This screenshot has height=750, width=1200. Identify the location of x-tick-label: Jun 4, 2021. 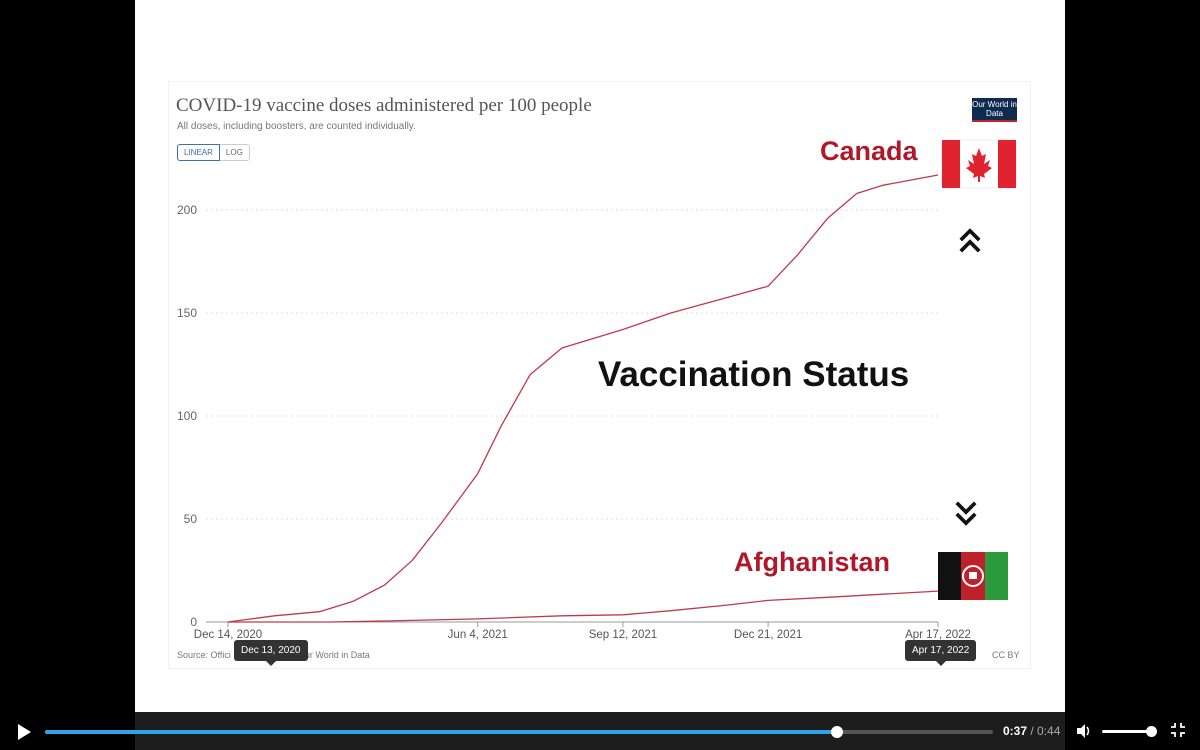
(478, 635).